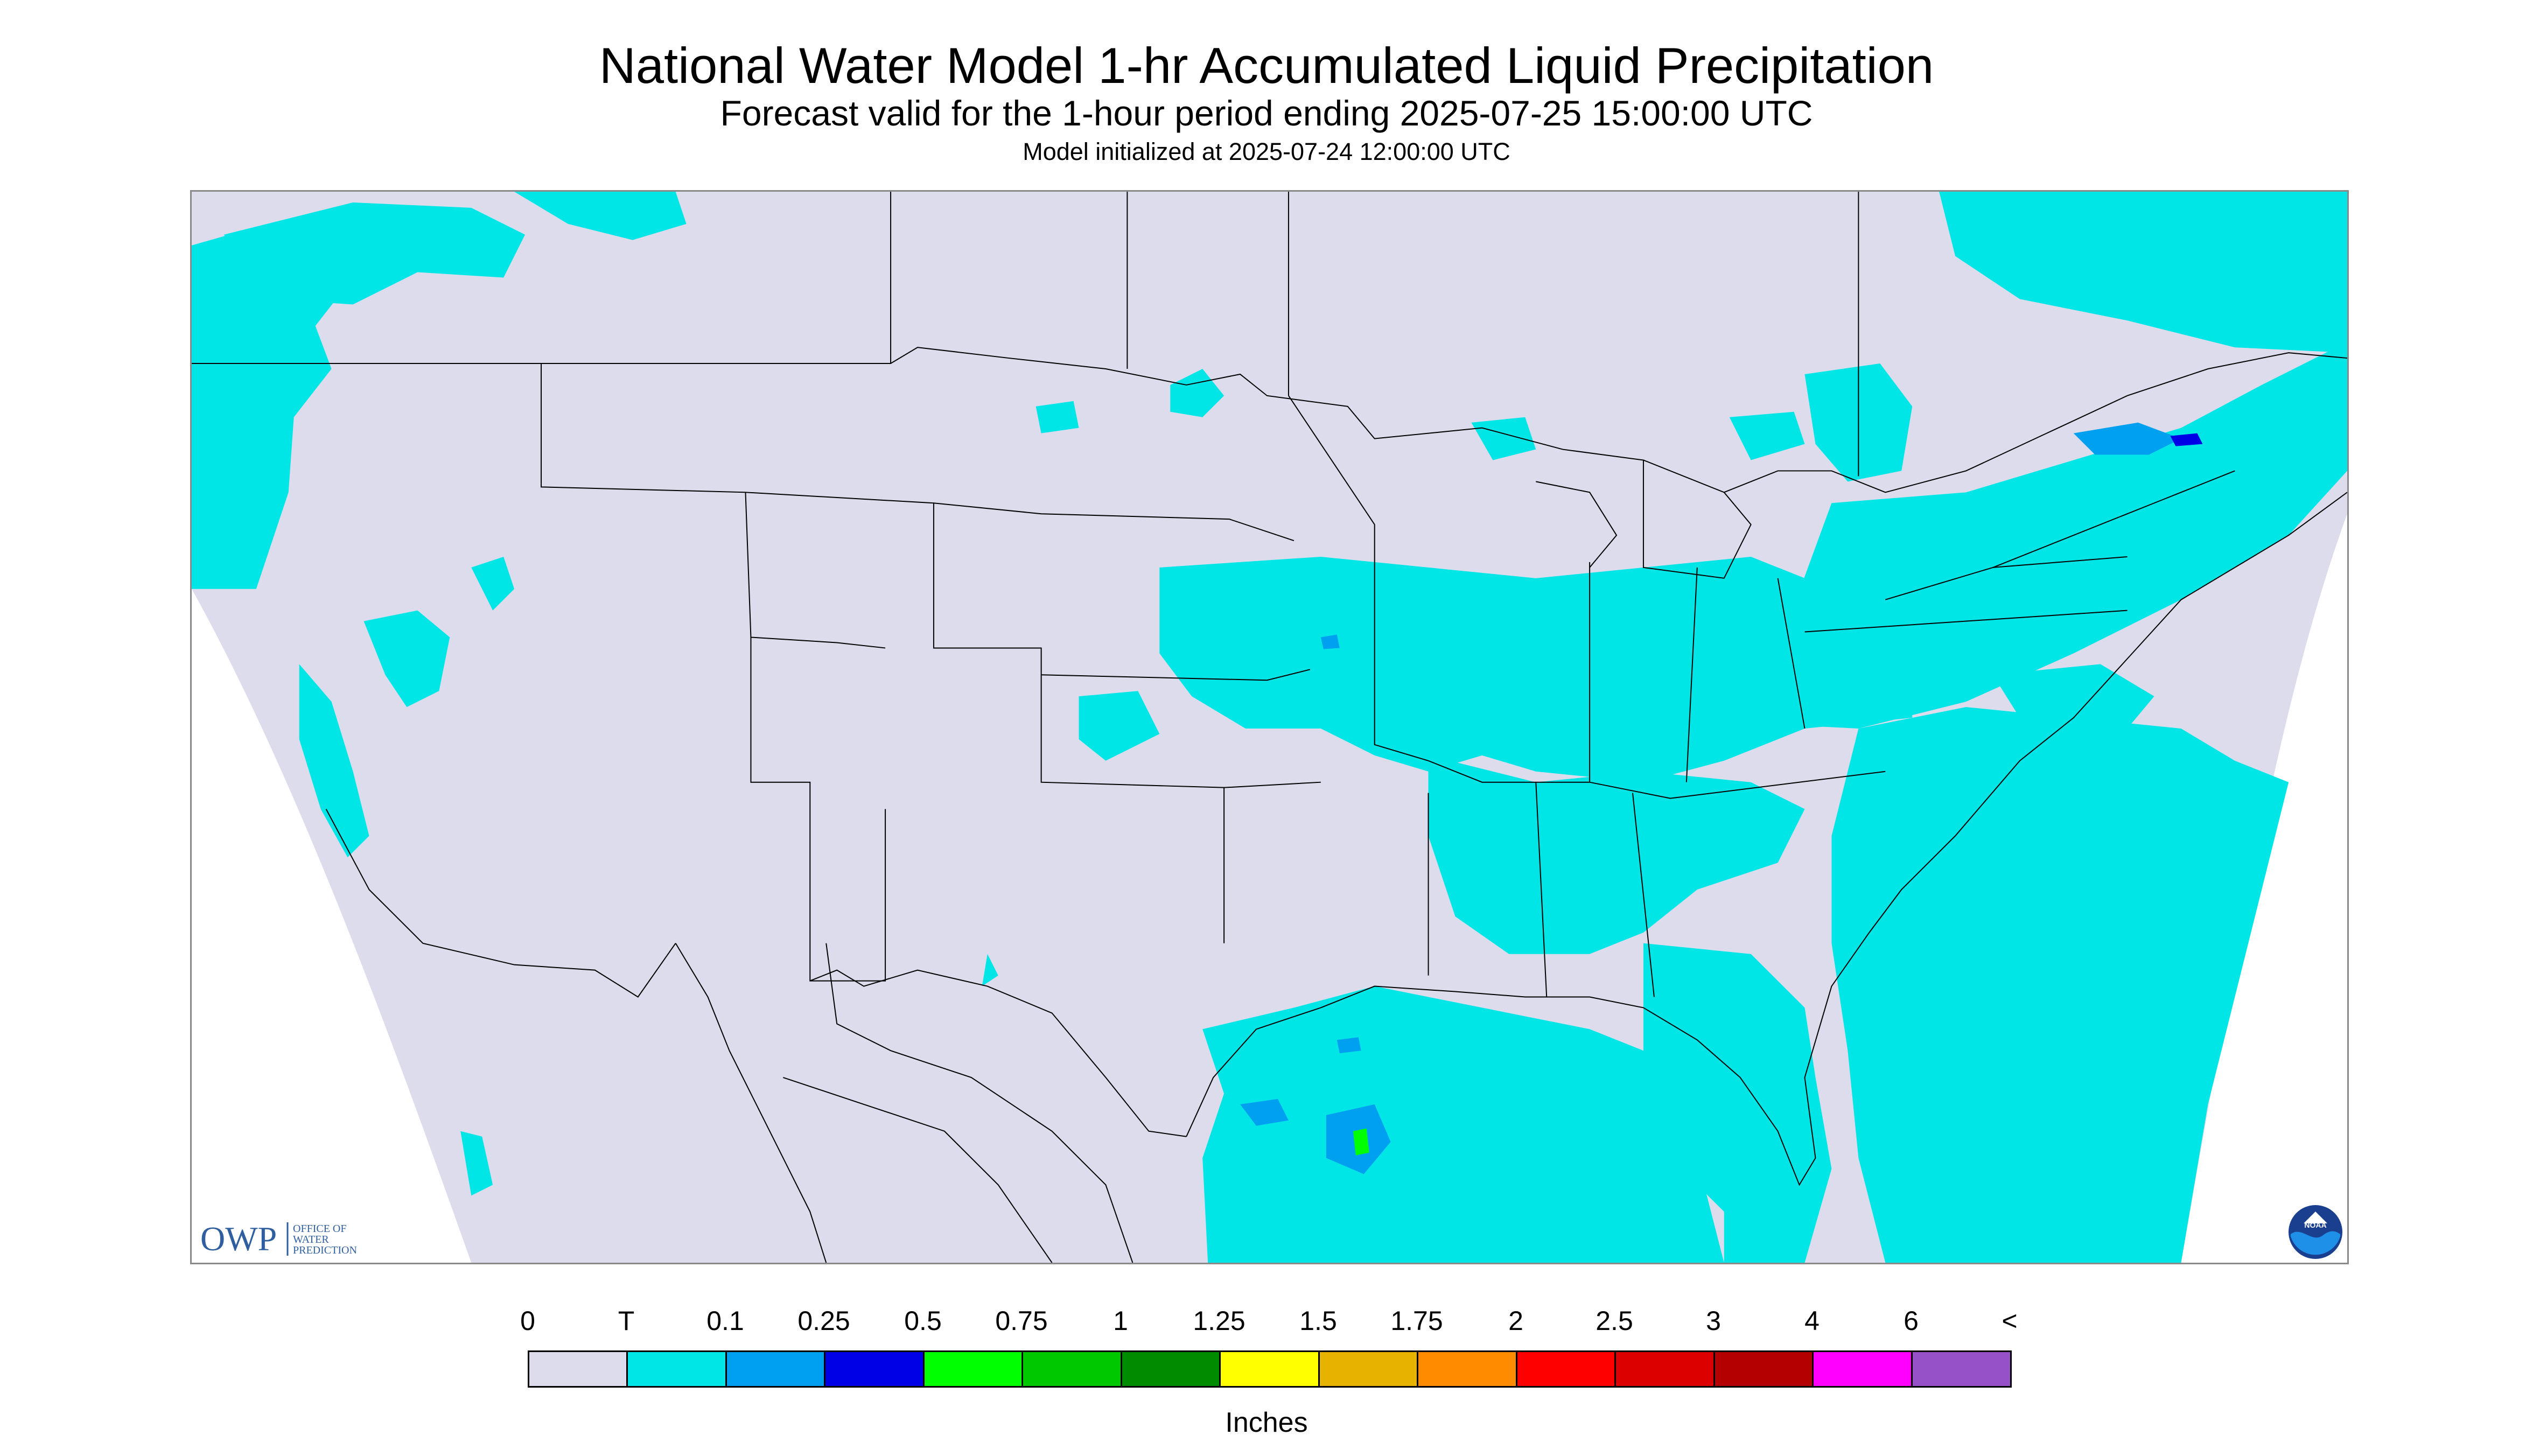 The height and width of the screenshot is (1456, 2533). I want to click on precip-colorbar, so click(1270, 1369).